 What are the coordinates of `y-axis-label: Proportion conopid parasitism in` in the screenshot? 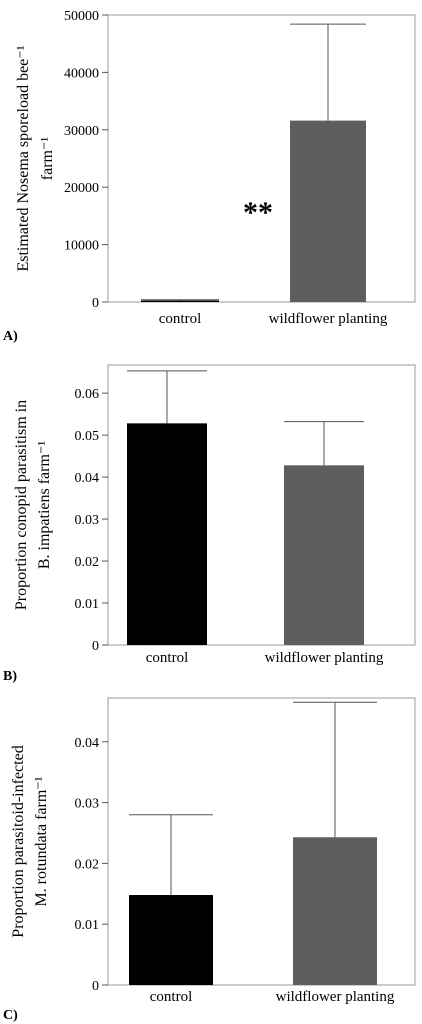 It's located at (21, 505).